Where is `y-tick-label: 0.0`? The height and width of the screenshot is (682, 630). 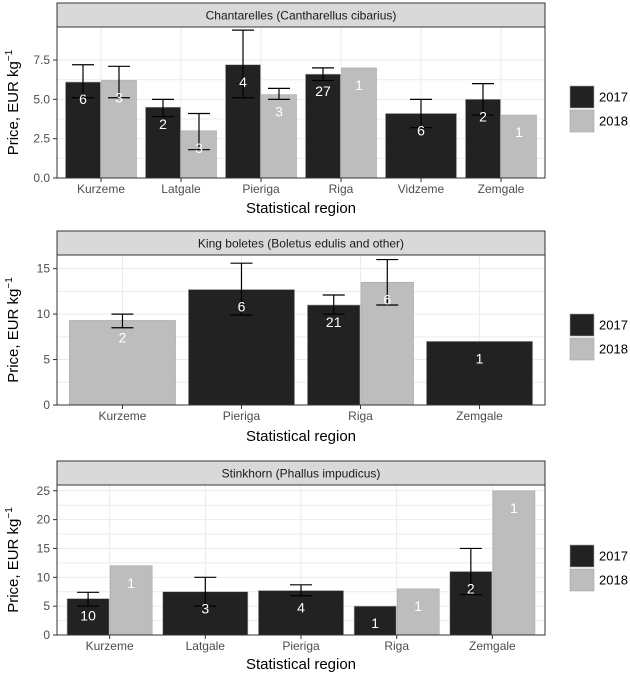 y-tick-label: 0.0 is located at coordinates (41, 178).